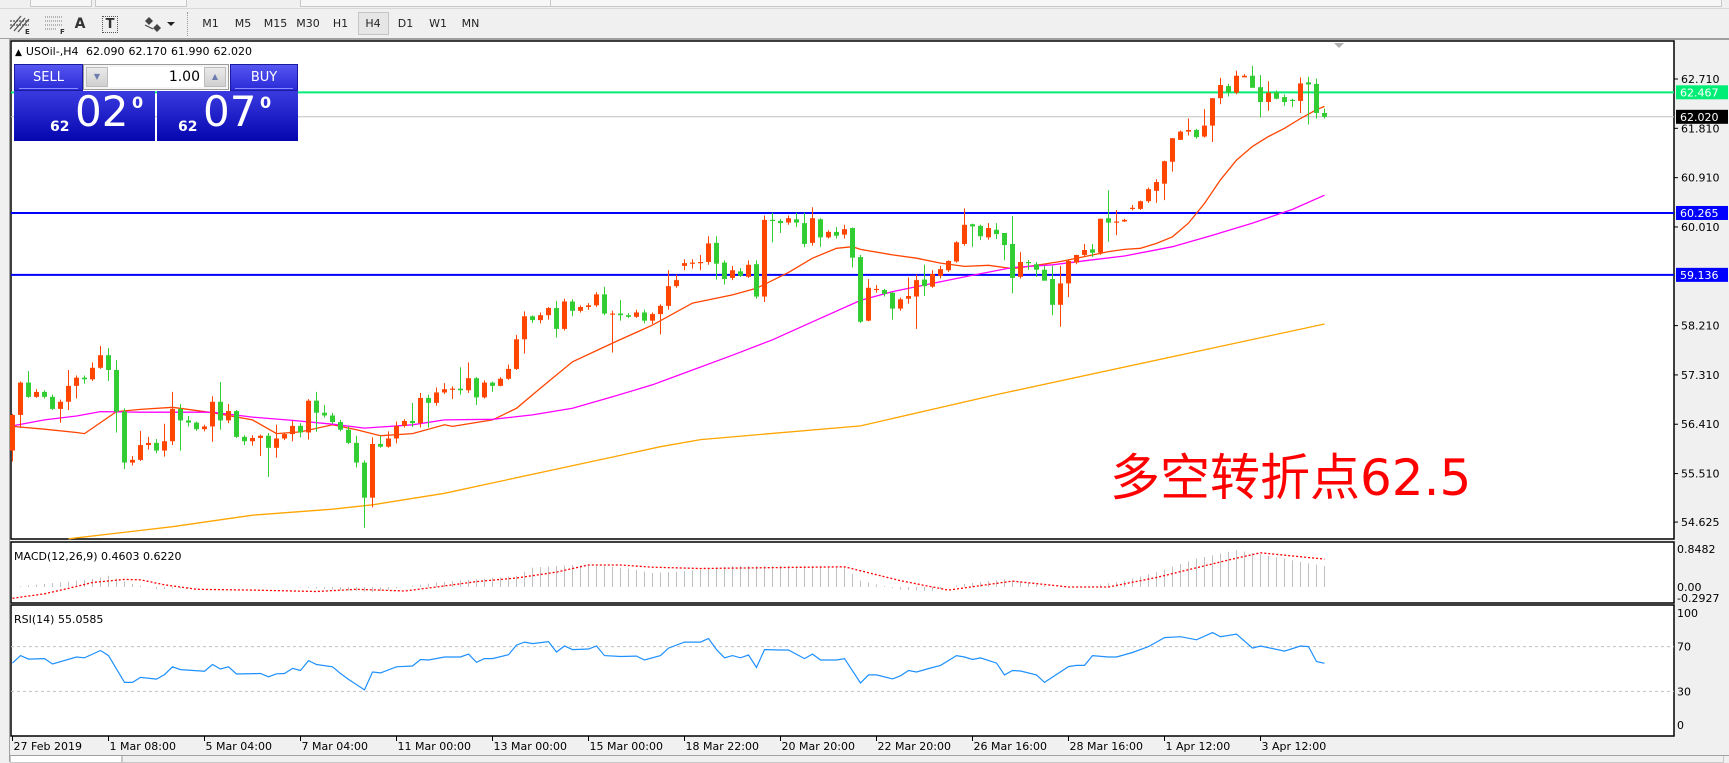 The width and height of the screenshot is (1729, 763). Describe the element at coordinates (97, 77) in the screenshot. I see `lot-decrease-icon: ▼` at that location.